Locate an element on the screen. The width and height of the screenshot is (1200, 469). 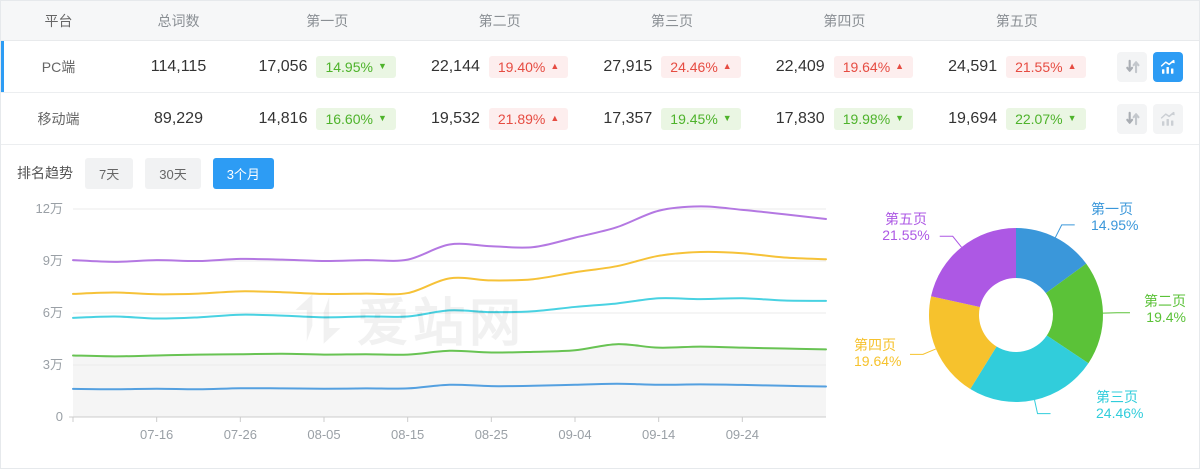
table-header-row: 平台 总词数 第一页 第二页 第三页 第四页 第五页 is located at coordinates (600, 21).